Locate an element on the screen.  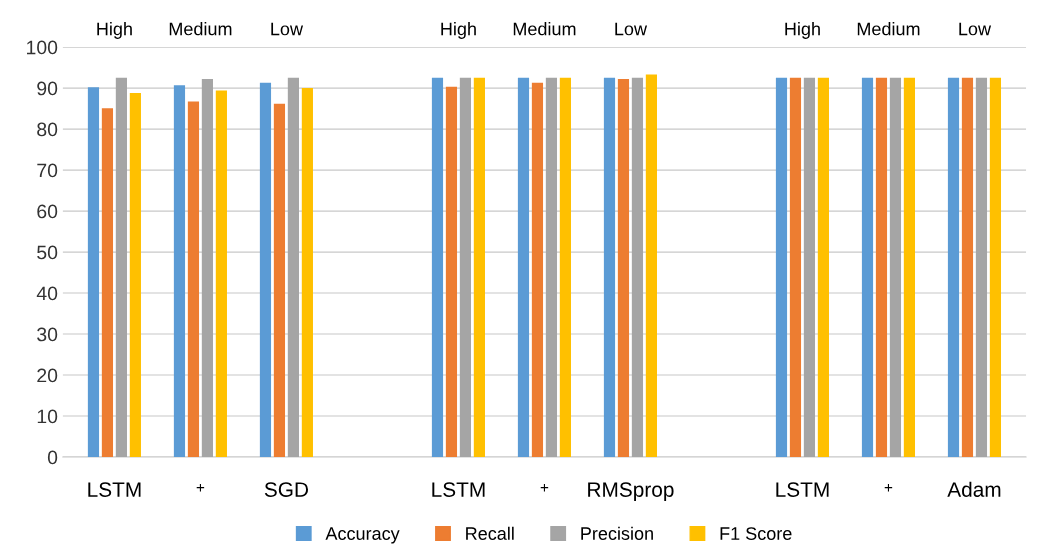
legend-label: Recall is located at coordinates (490, 533).